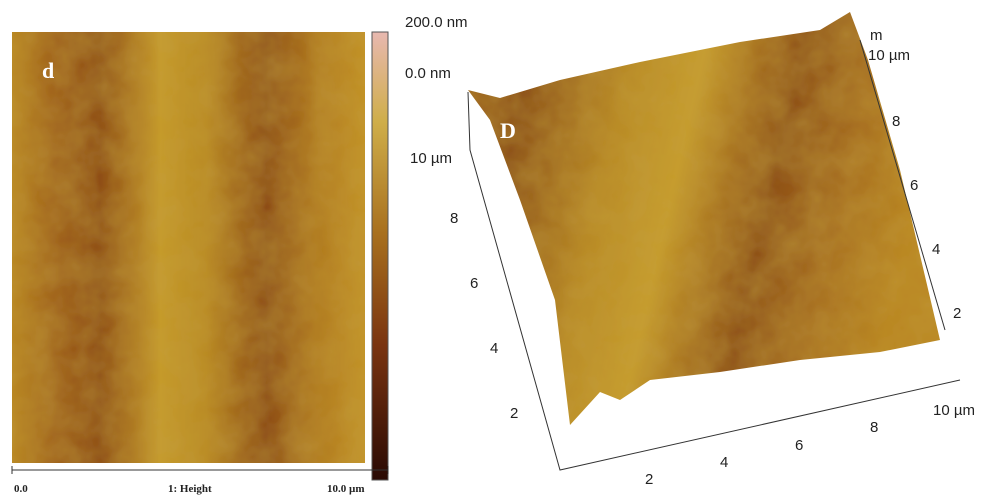 The image size is (983, 502). I want to click on z-label: m, so click(876, 35).